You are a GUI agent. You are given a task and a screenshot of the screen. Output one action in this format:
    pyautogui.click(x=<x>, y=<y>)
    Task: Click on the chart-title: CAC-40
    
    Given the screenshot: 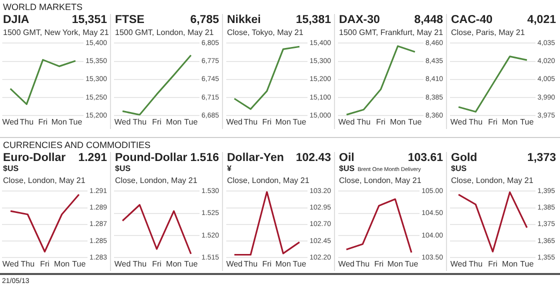 What is the action you would take?
    pyautogui.click(x=472, y=20)
    